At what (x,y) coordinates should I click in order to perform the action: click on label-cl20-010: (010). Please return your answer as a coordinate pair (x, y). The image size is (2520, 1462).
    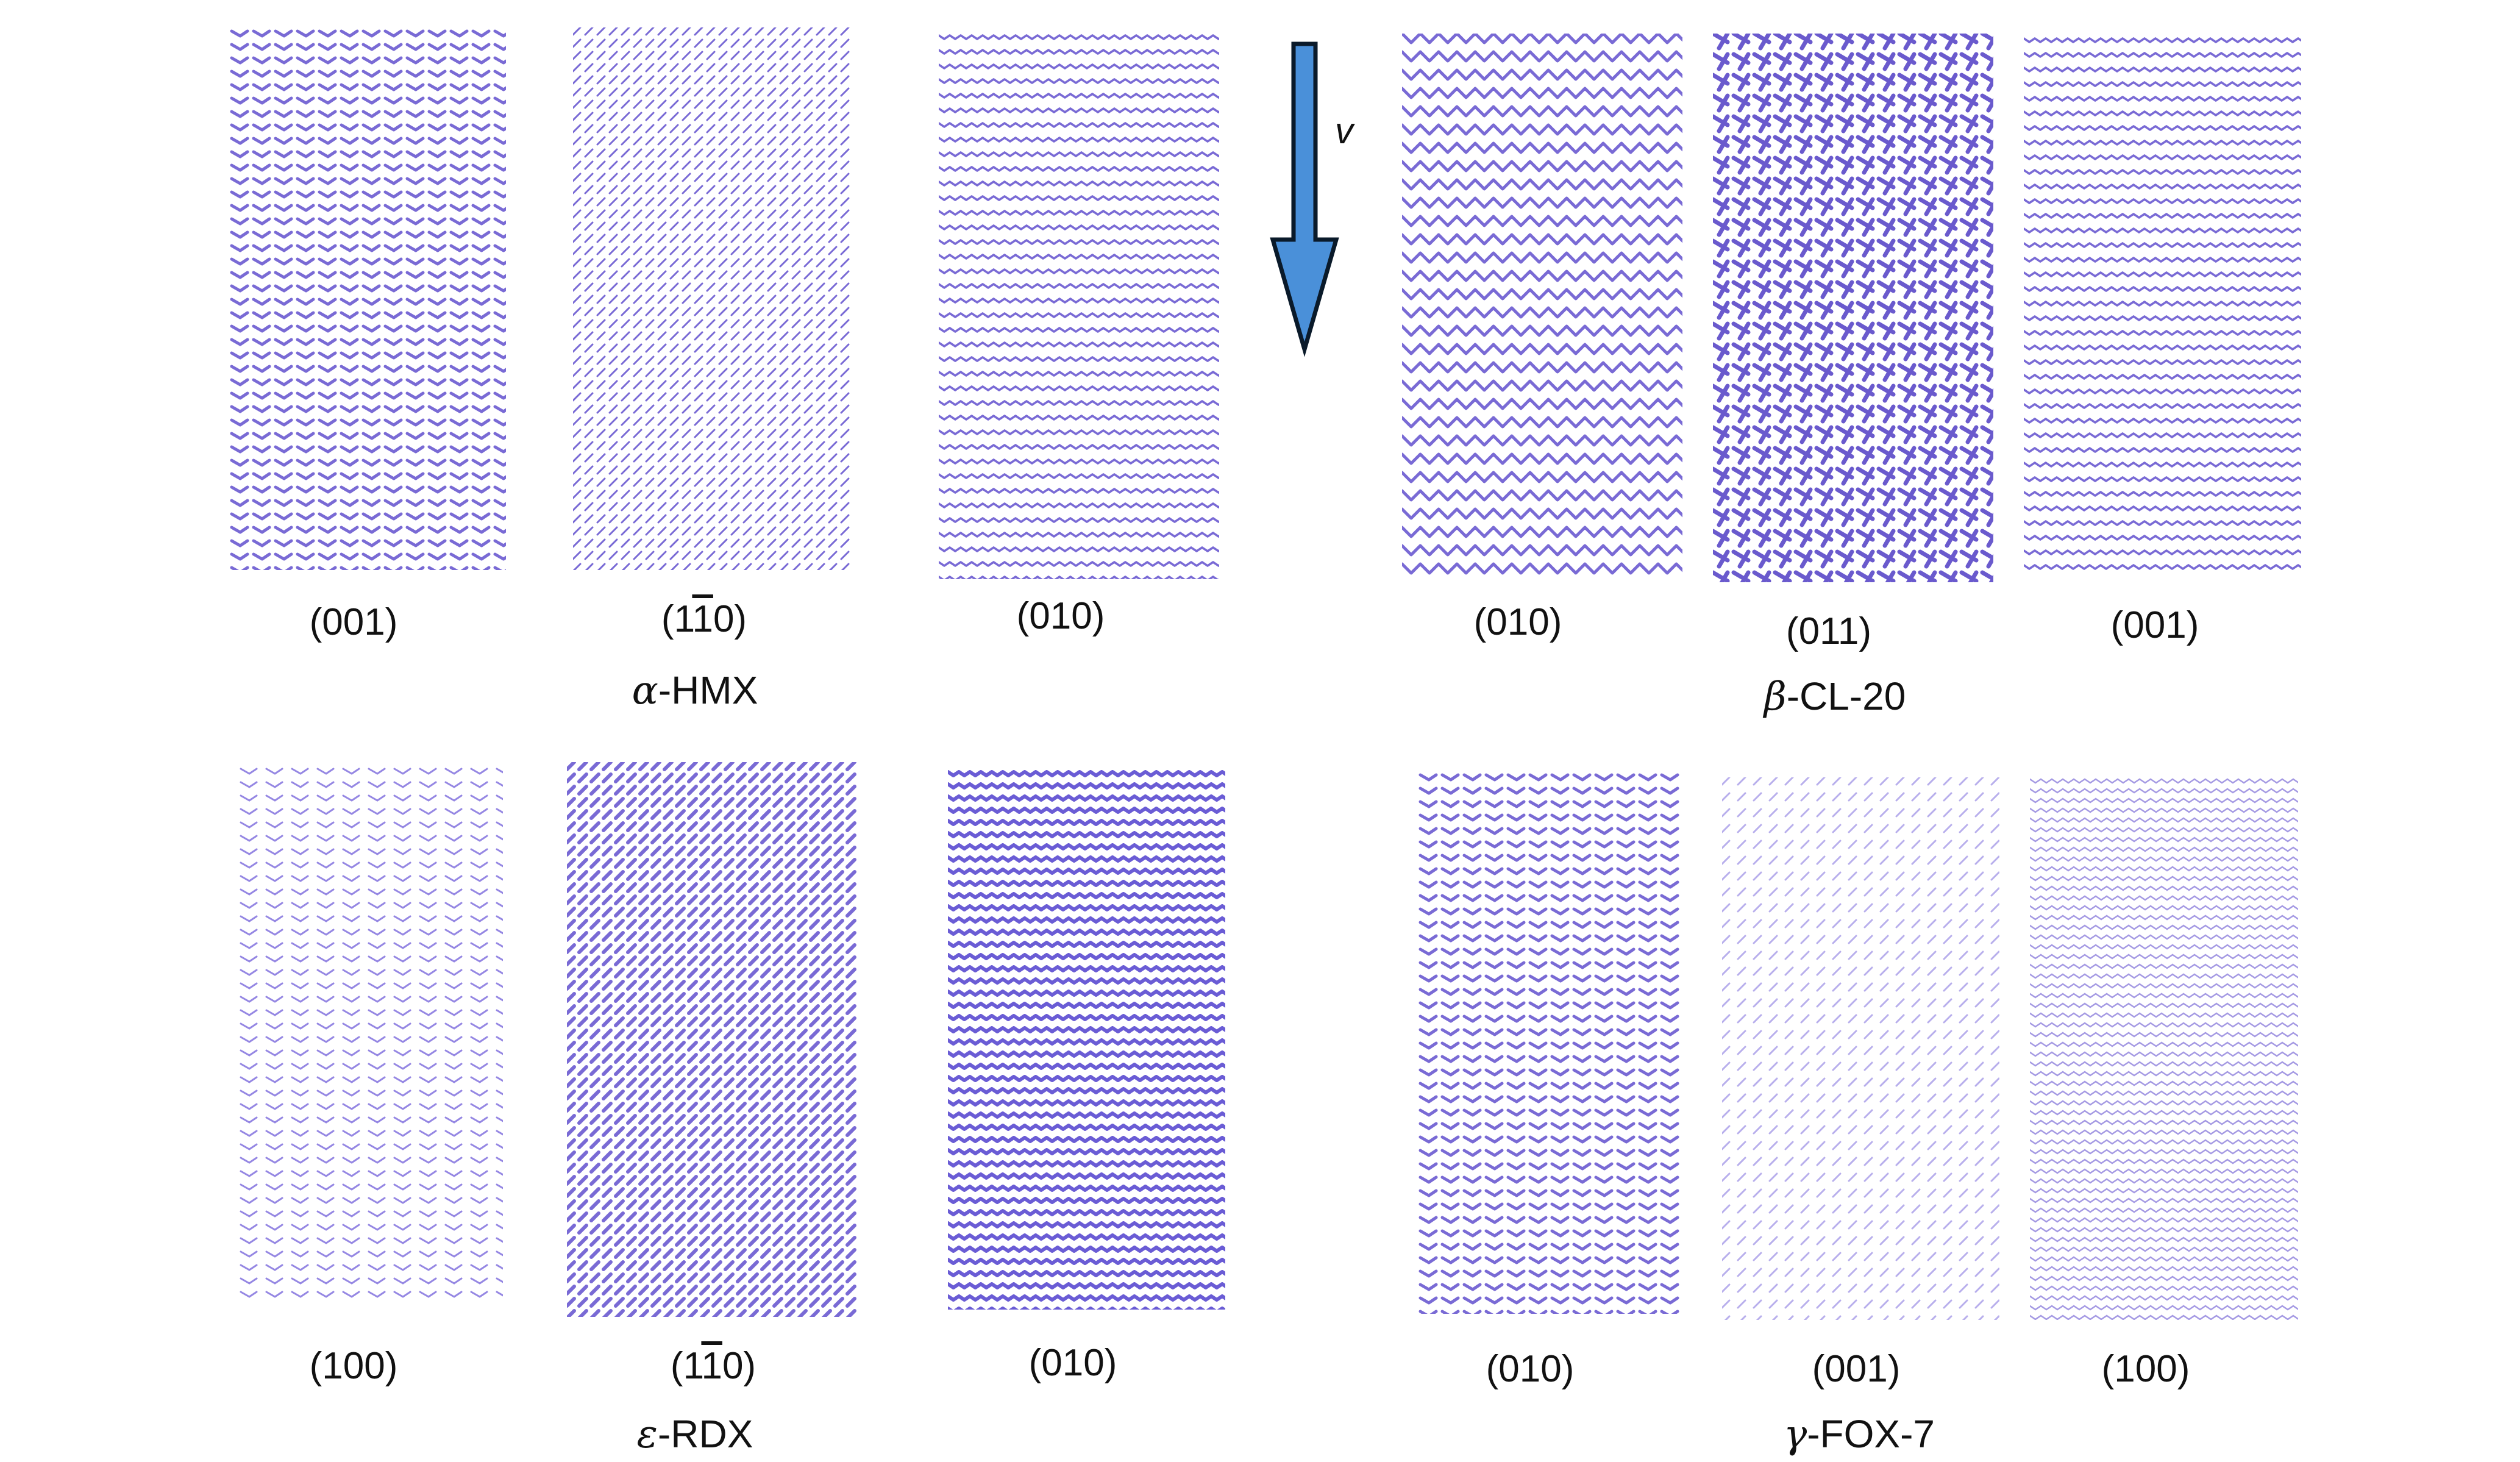
    Looking at the image, I should click on (1517, 622).